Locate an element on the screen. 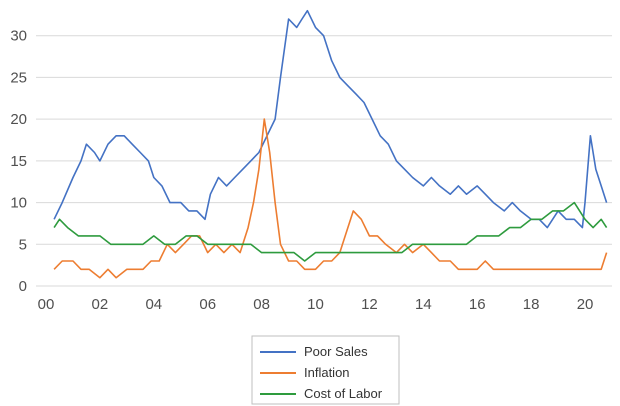 The image size is (620, 406). x-tick-label: 18 is located at coordinates (531, 304).